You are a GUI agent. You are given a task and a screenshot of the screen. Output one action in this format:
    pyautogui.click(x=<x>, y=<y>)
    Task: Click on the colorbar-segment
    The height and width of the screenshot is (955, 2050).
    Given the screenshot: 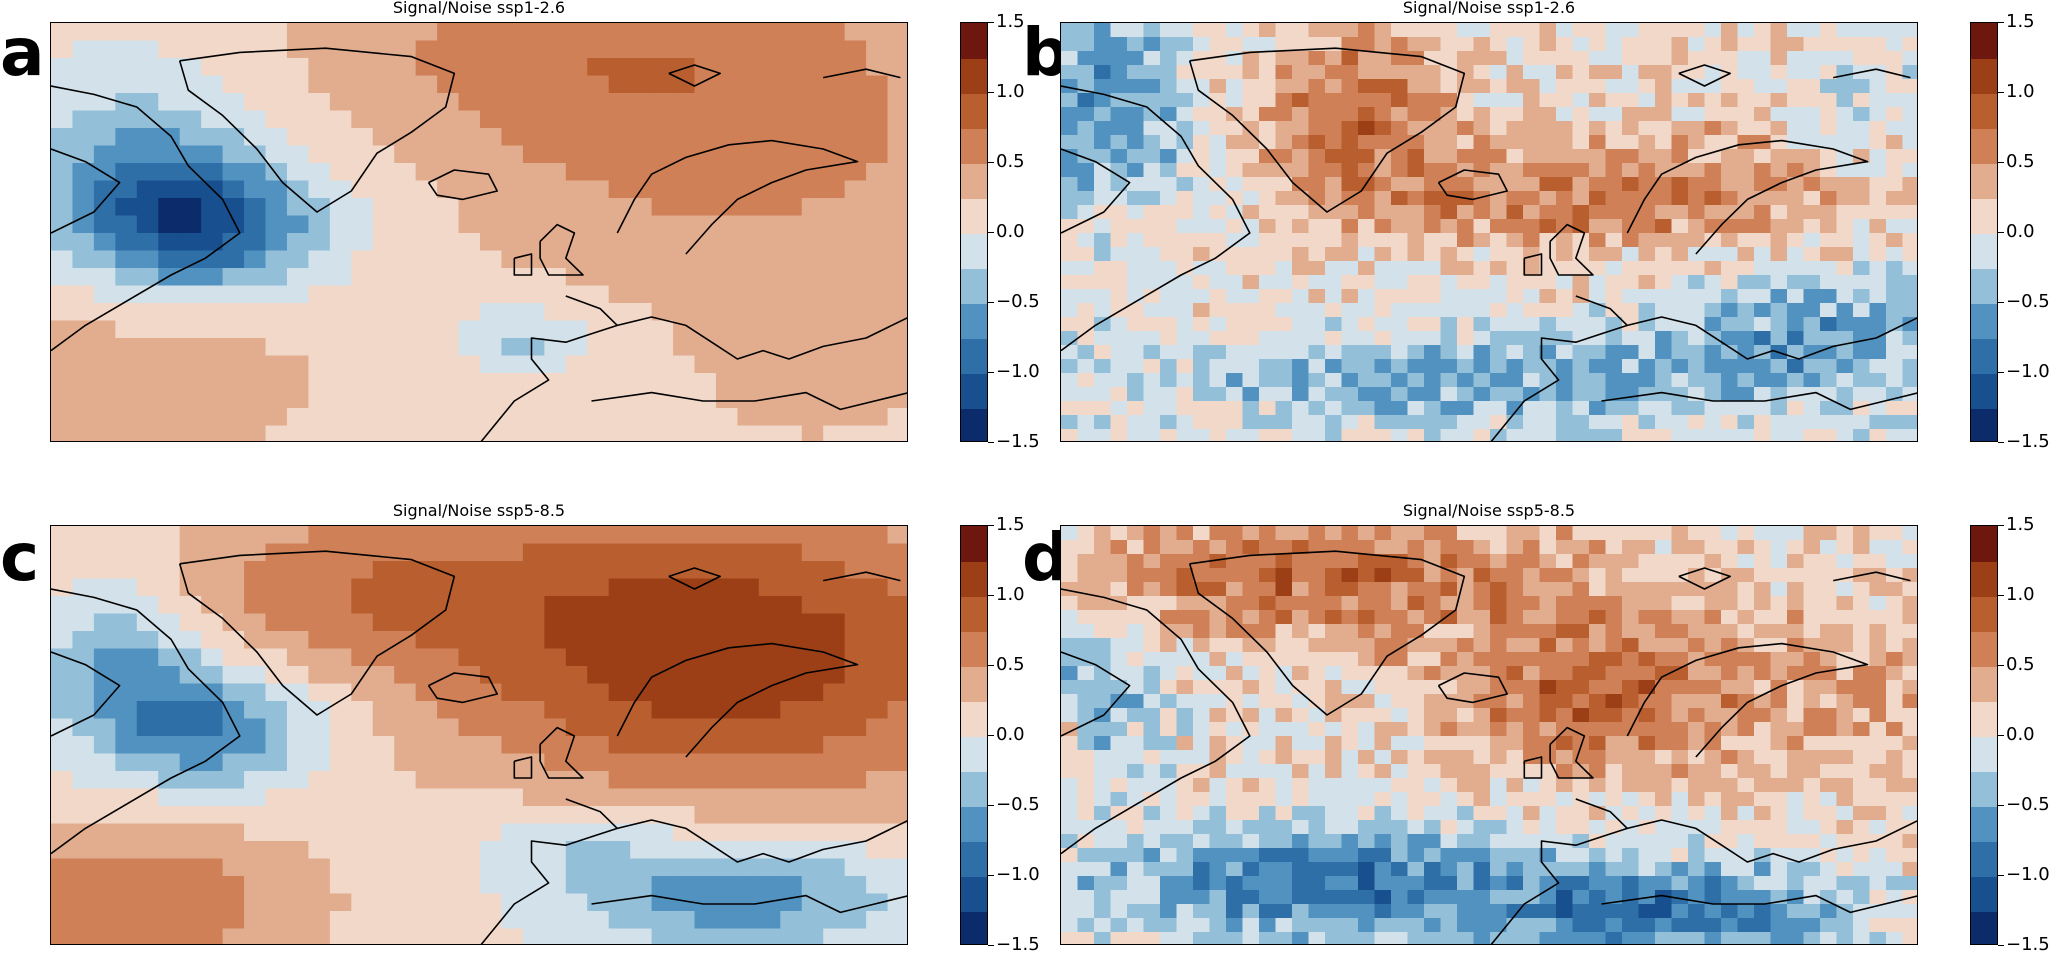 What is the action you would take?
    pyautogui.click(x=974, y=579)
    